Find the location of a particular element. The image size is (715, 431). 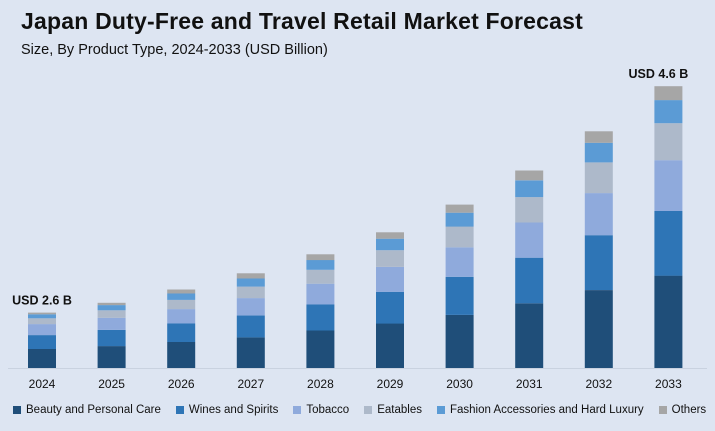

legend-item-beauty: Beauty and Personal Care is located at coordinates (87, 410).